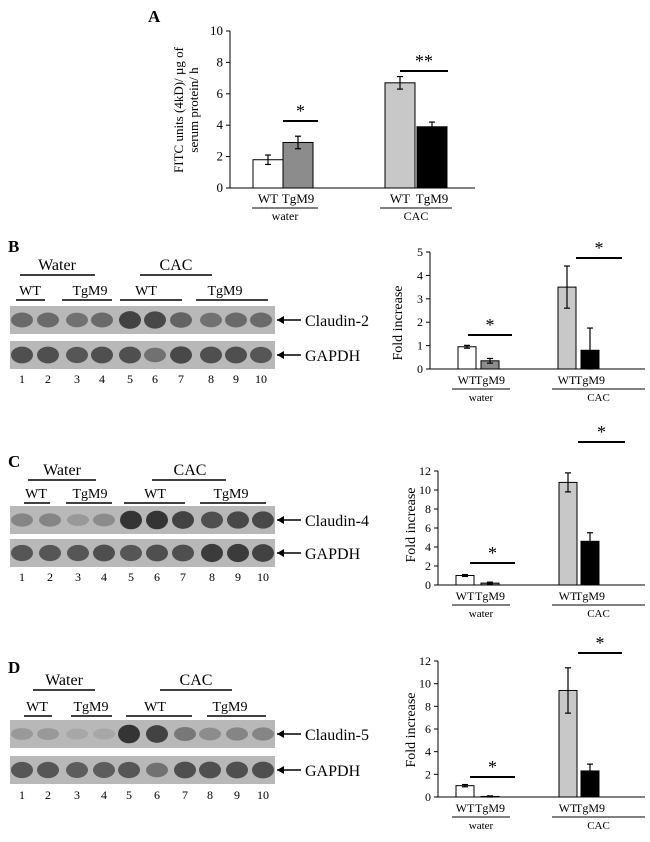  I want to click on y-tick-label: 1, so click(420, 346).